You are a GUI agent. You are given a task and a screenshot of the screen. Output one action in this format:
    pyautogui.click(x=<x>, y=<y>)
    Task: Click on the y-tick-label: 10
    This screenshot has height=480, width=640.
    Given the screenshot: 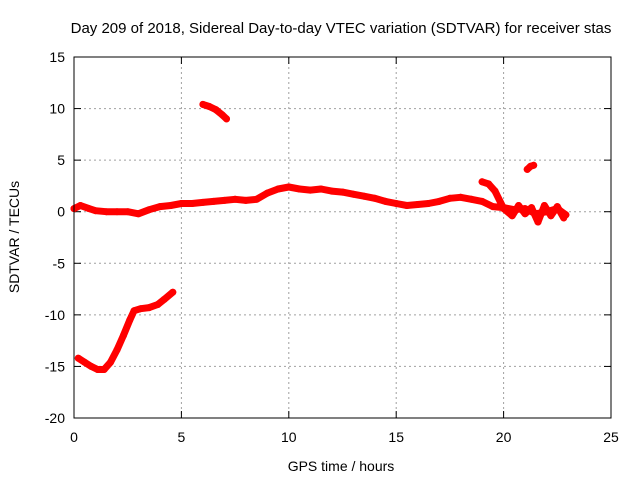 What is the action you would take?
    pyautogui.click(x=57, y=109)
    